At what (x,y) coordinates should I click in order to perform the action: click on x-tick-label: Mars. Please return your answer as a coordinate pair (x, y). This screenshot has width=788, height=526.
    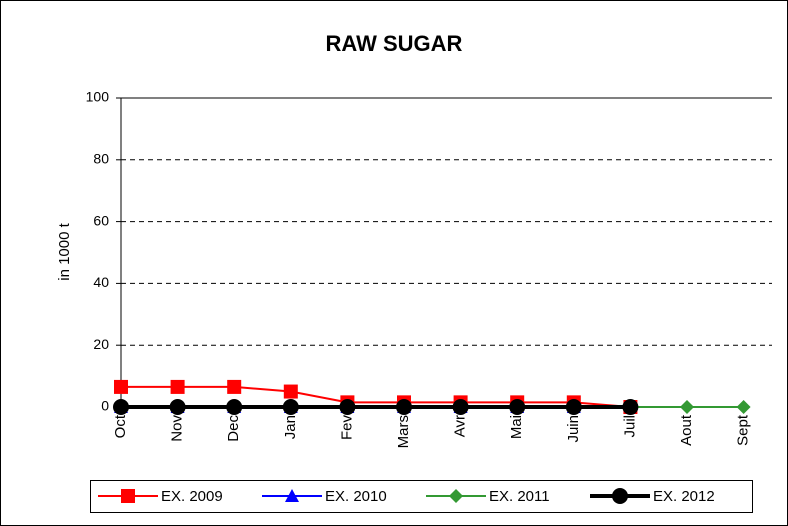
    Looking at the image, I should click on (403, 431).